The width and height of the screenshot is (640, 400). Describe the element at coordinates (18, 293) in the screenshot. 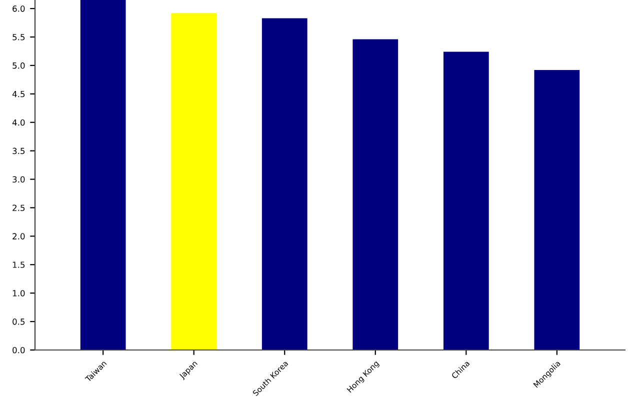

I see `y-tick-label: 1.0` at that location.